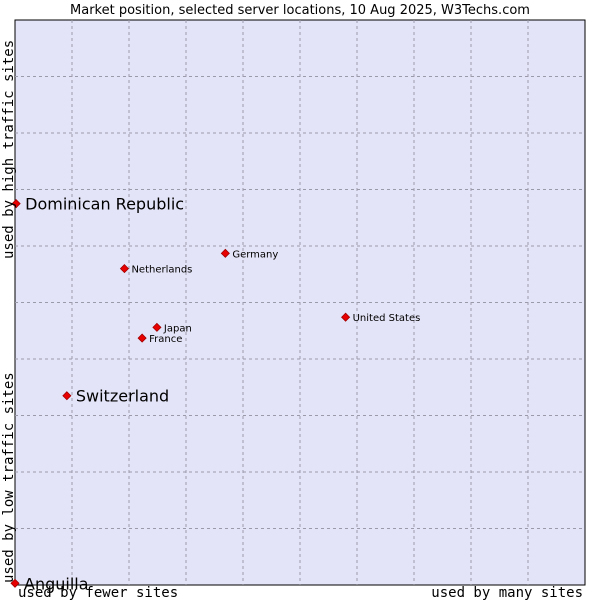 Image resolution: width=600 pixels, height=600 pixels. What do you see at coordinates (16, 204) in the screenshot?
I see `point-marker-dominican-republic` at bounding box center [16, 204].